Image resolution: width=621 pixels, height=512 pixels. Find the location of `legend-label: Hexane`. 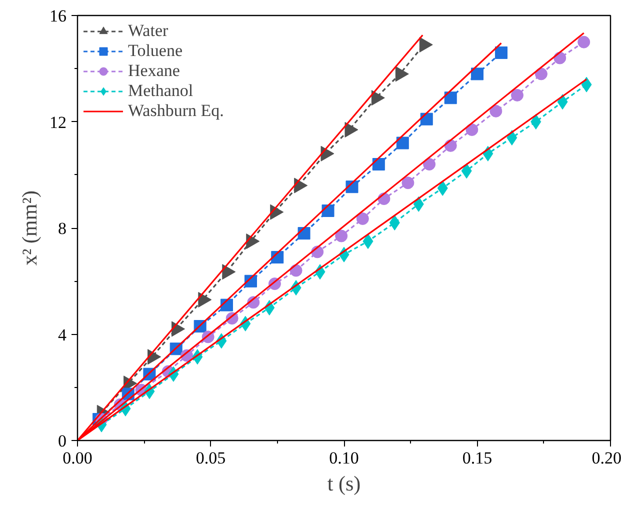

legend-label: Hexane is located at coordinates (154, 71).